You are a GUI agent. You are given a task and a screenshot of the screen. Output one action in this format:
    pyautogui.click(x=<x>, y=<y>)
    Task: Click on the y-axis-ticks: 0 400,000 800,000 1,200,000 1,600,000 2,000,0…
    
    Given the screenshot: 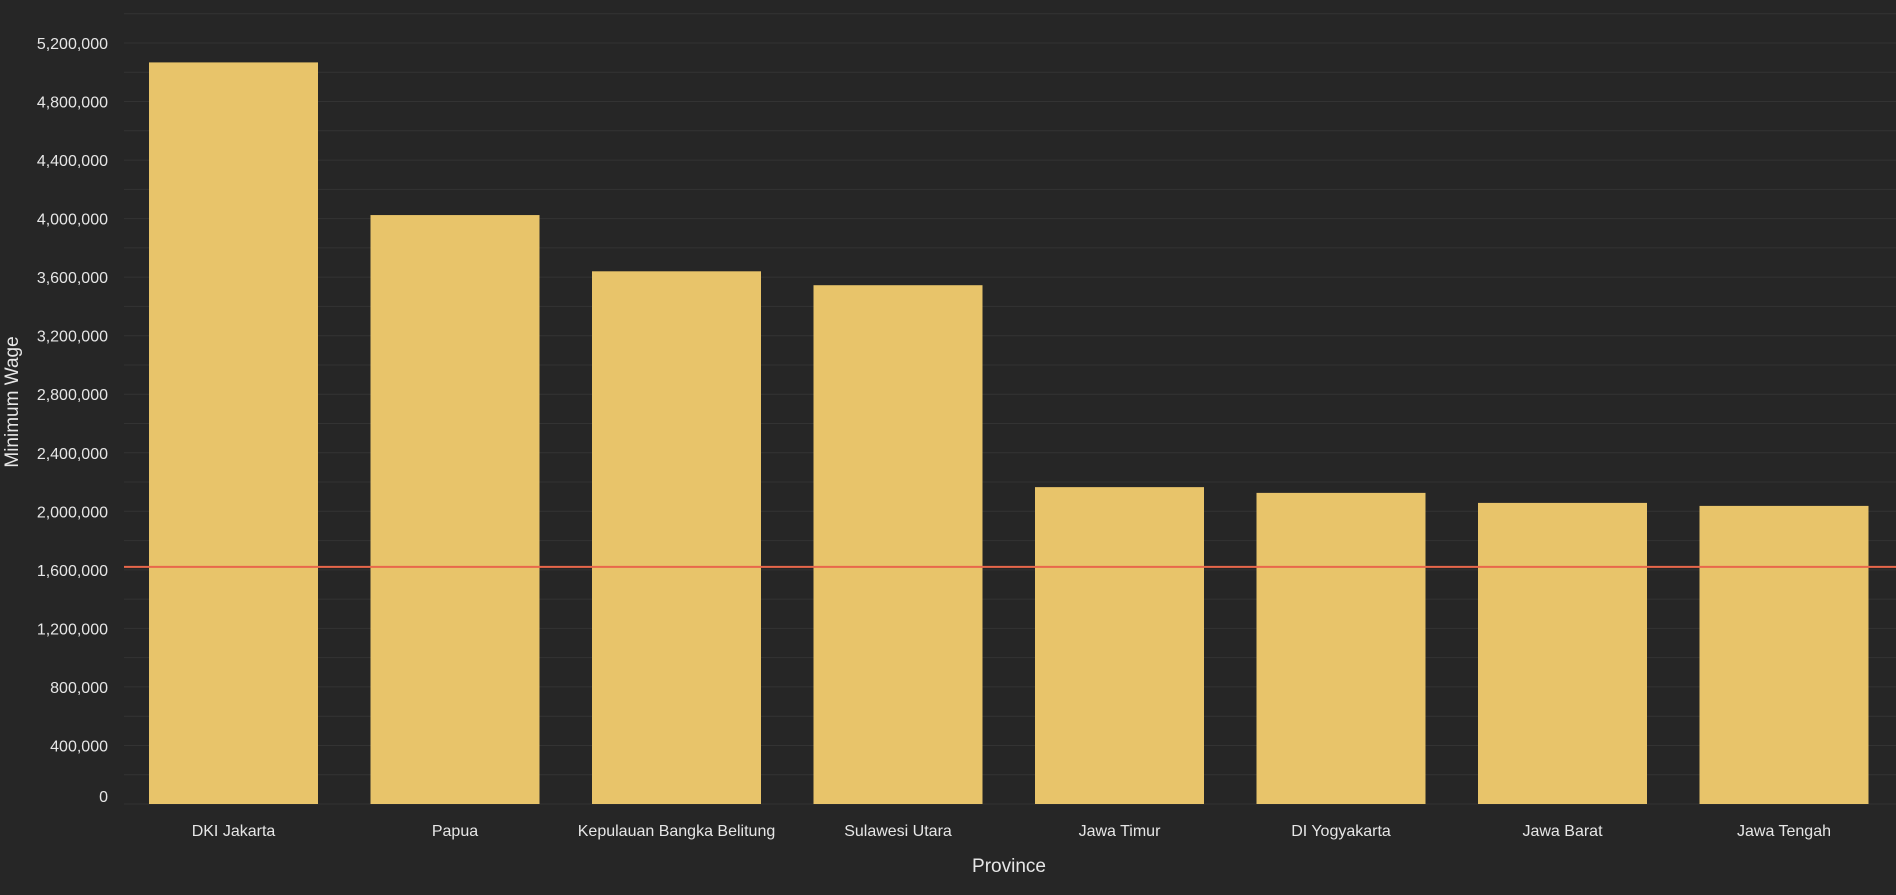 What is the action you would take?
    pyautogui.click(x=72, y=421)
    